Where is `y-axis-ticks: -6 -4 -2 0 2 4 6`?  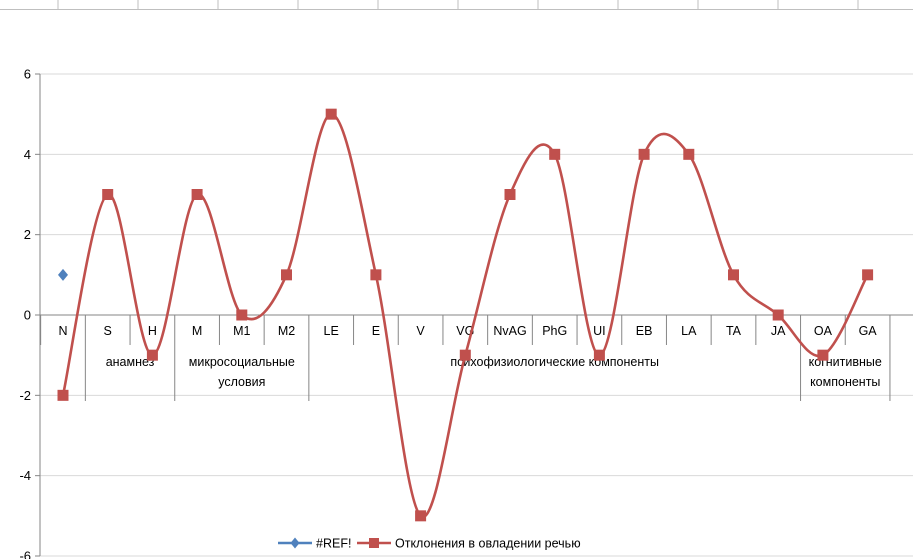
y-axis-ticks: -6 -4 -2 0 2 4 6 is located at coordinates (30, 313).